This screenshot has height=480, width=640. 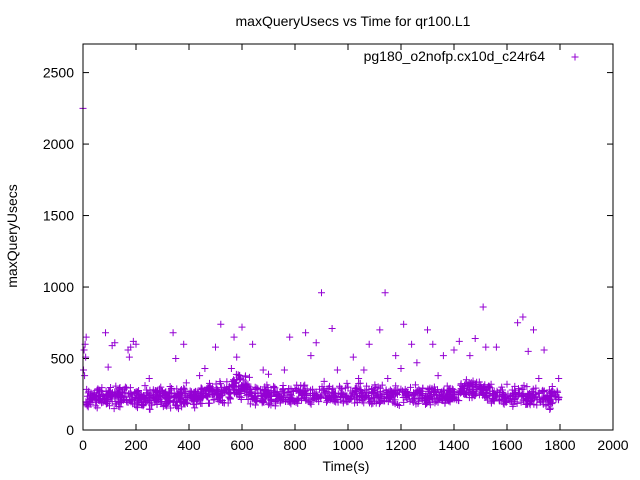 What do you see at coordinates (58, 216) in the screenshot?
I see `y-tick-label: 1500` at bounding box center [58, 216].